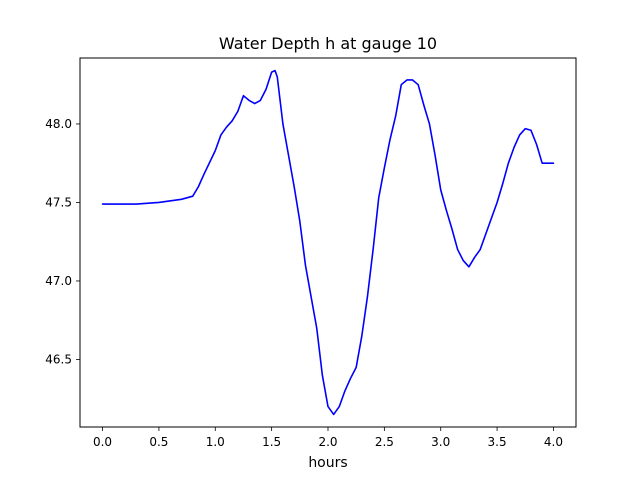  What do you see at coordinates (58, 124) in the screenshot?
I see `y-tick-label: 48.0` at bounding box center [58, 124].